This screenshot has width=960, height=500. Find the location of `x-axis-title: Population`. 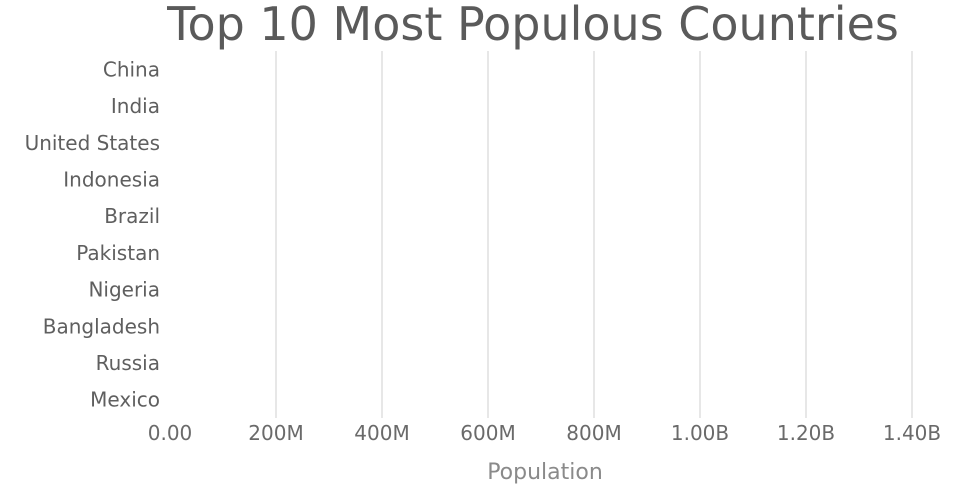

x-axis-title: Population is located at coordinates (545, 472).